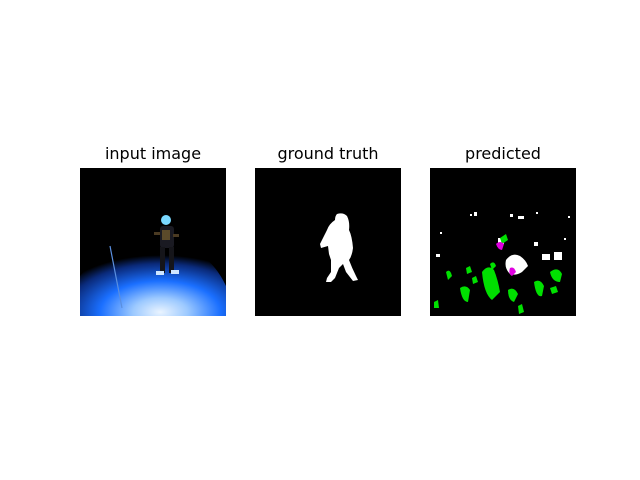 This screenshot has width=640, height=480. What do you see at coordinates (339, 247) in the screenshot?
I see `person-mask` at bounding box center [339, 247].